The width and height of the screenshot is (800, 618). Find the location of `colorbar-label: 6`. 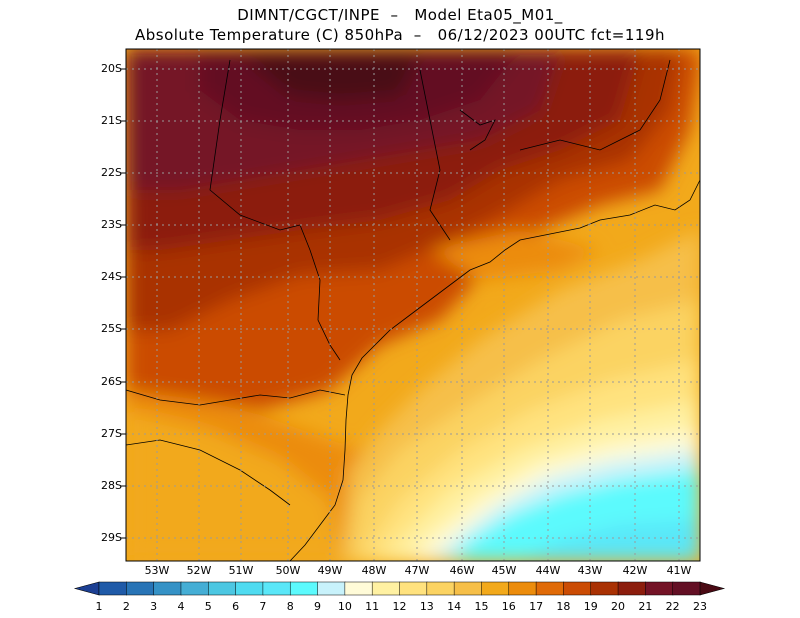

colorbar-label: 6 is located at coordinates (236, 606).